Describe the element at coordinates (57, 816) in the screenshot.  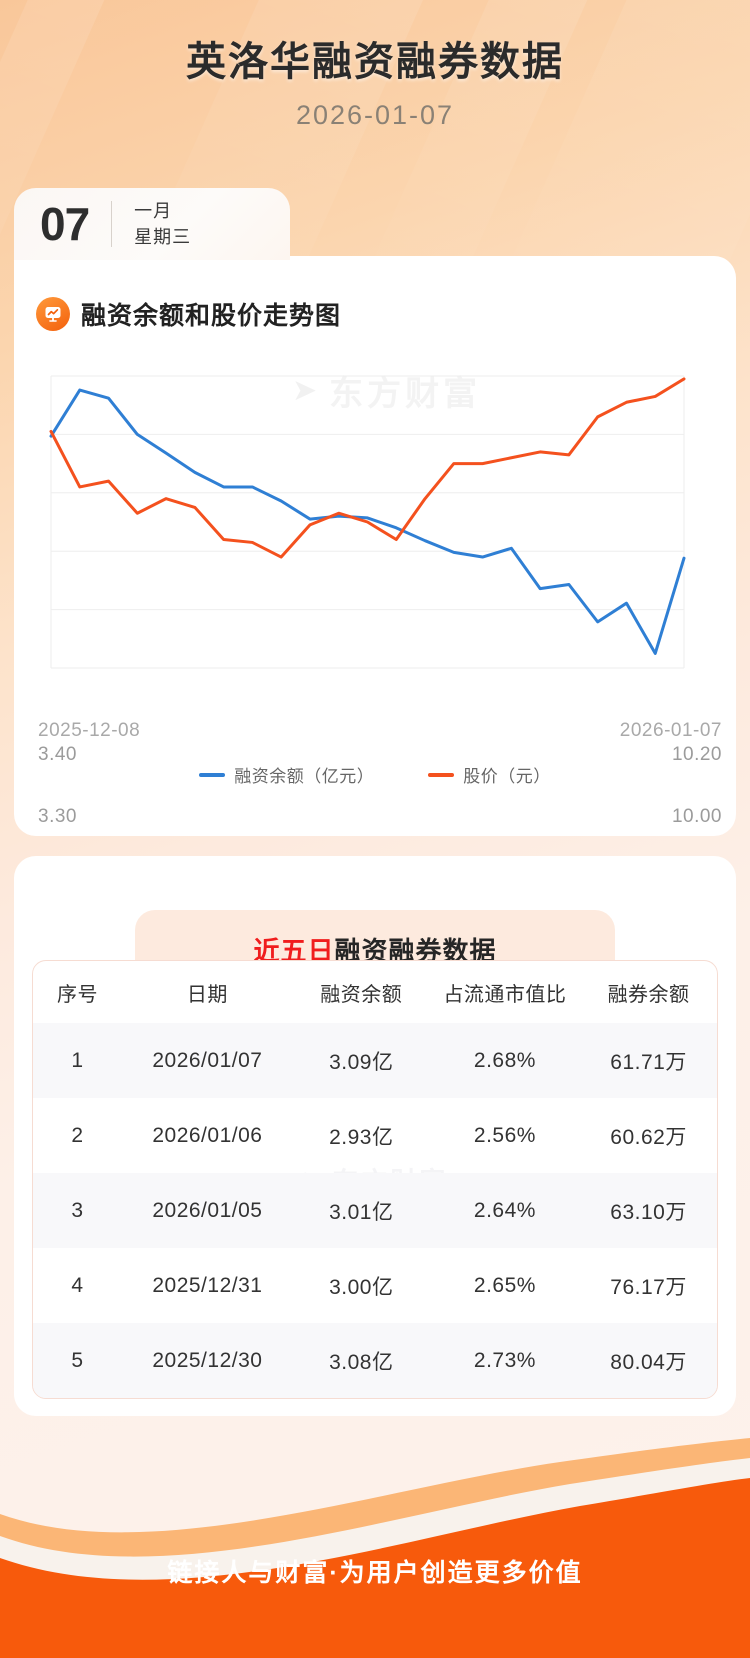
I see `y-left-tick-1: 3.30` at that location.